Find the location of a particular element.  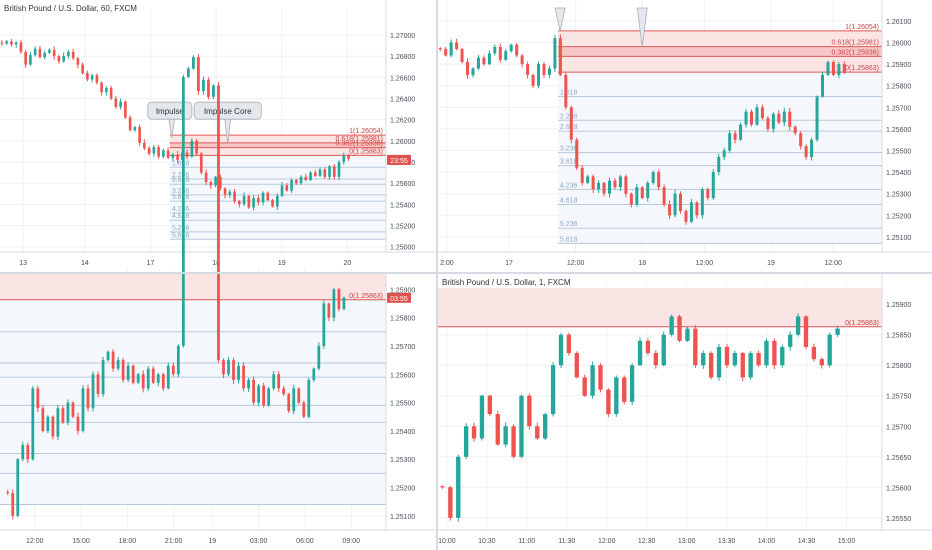

y-tick-label: 1.25300 is located at coordinates (898, 195).